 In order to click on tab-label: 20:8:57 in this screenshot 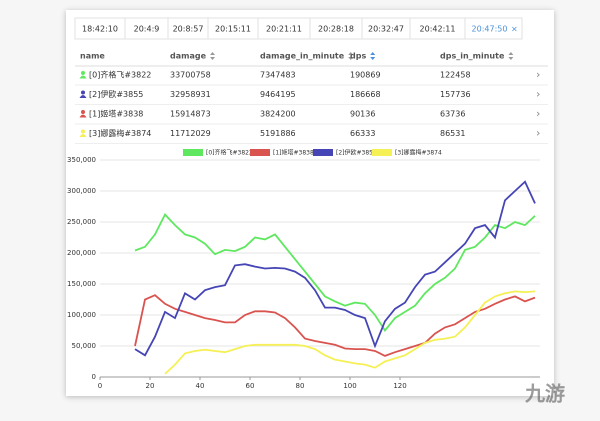, I will do `click(188, 29)`.